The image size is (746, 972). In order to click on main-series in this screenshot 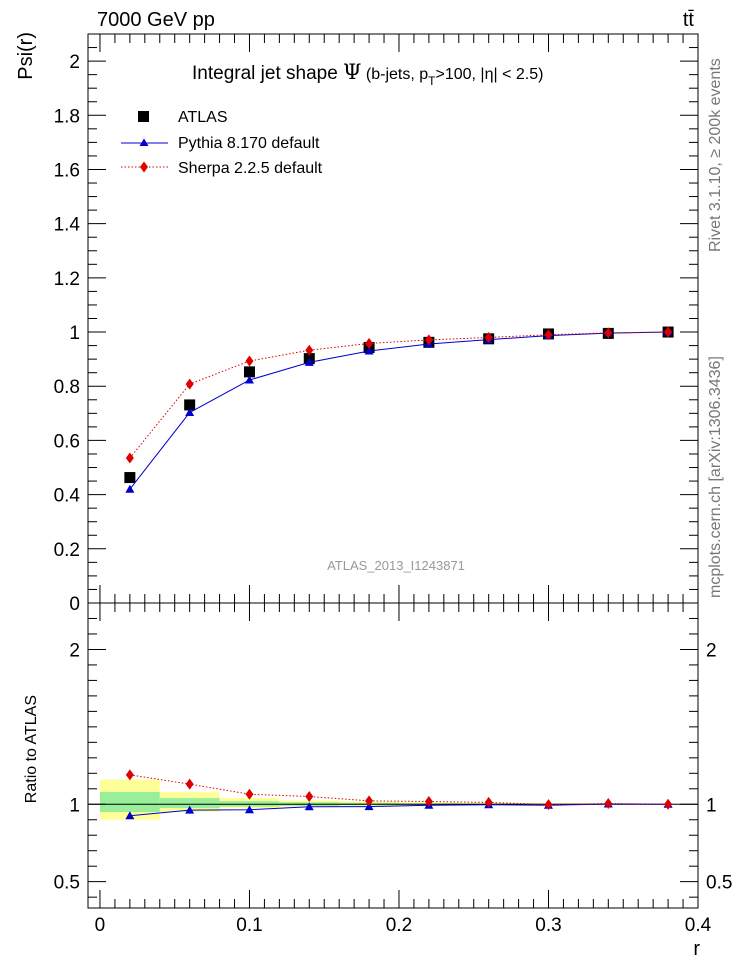, I will do `click(399, 409)`.